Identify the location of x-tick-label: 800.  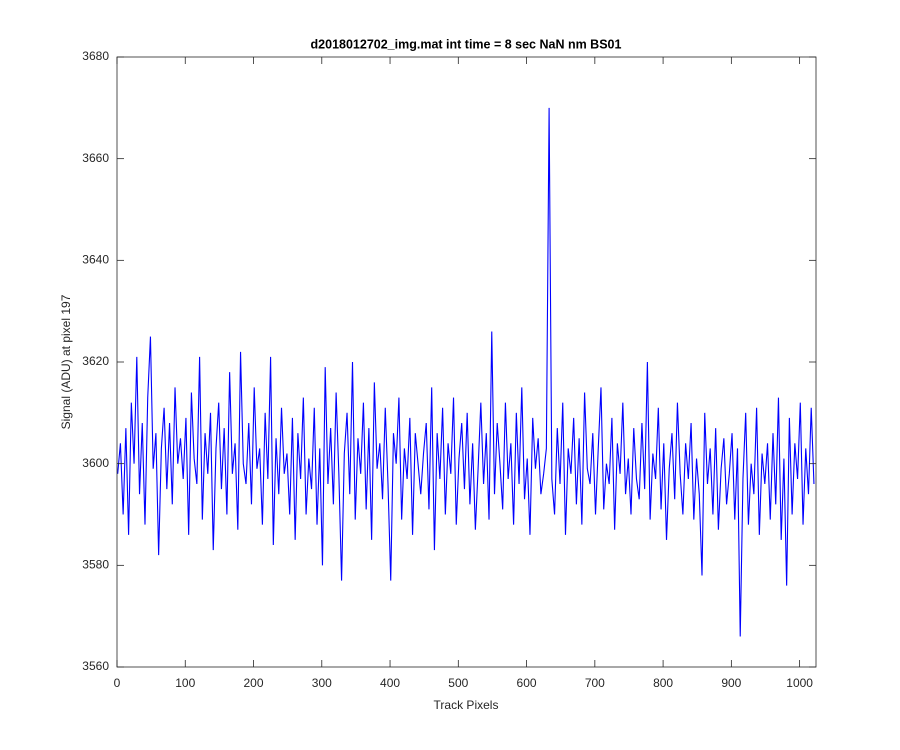
(663, 683).